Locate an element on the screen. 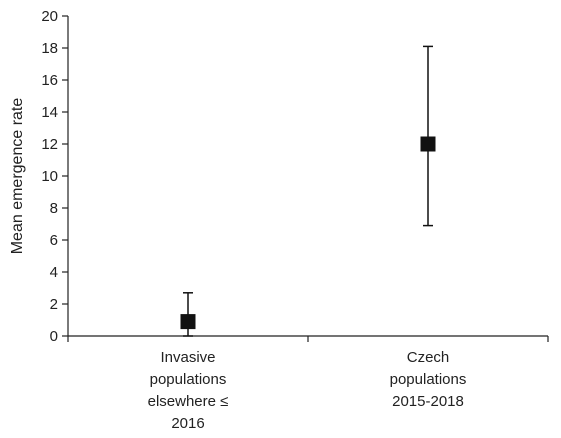  y-tick-label: 20 is located at coordinates (49, 16).